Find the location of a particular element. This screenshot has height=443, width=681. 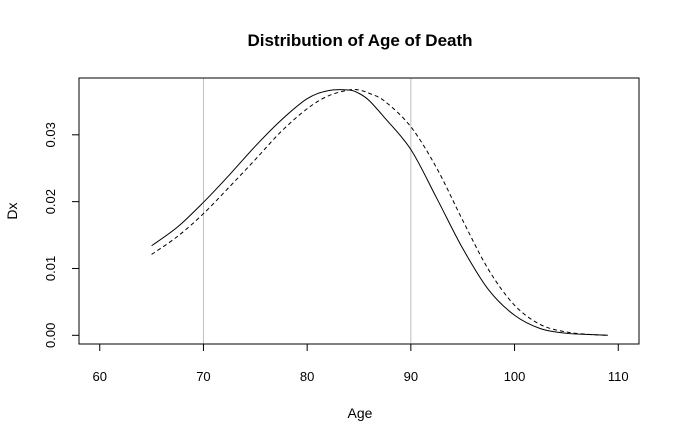

chart-title: Distribution of Age of Death is located at coordinates (359, 40).